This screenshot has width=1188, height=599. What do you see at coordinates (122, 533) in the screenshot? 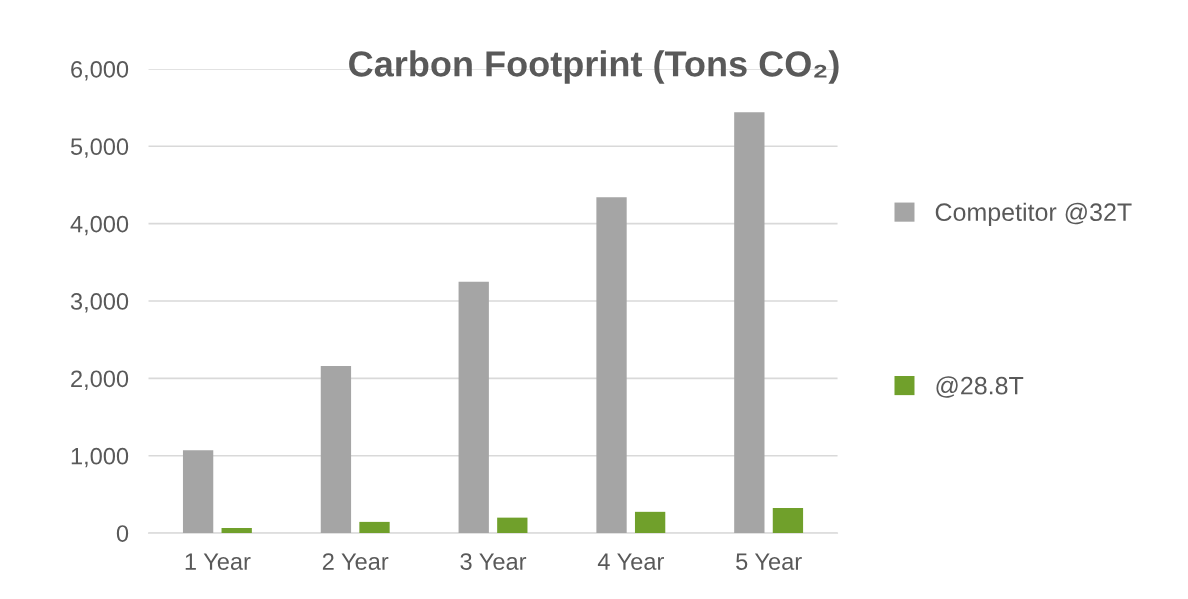
I see `y-tick-label: 0` at bounding box center [122, 533].